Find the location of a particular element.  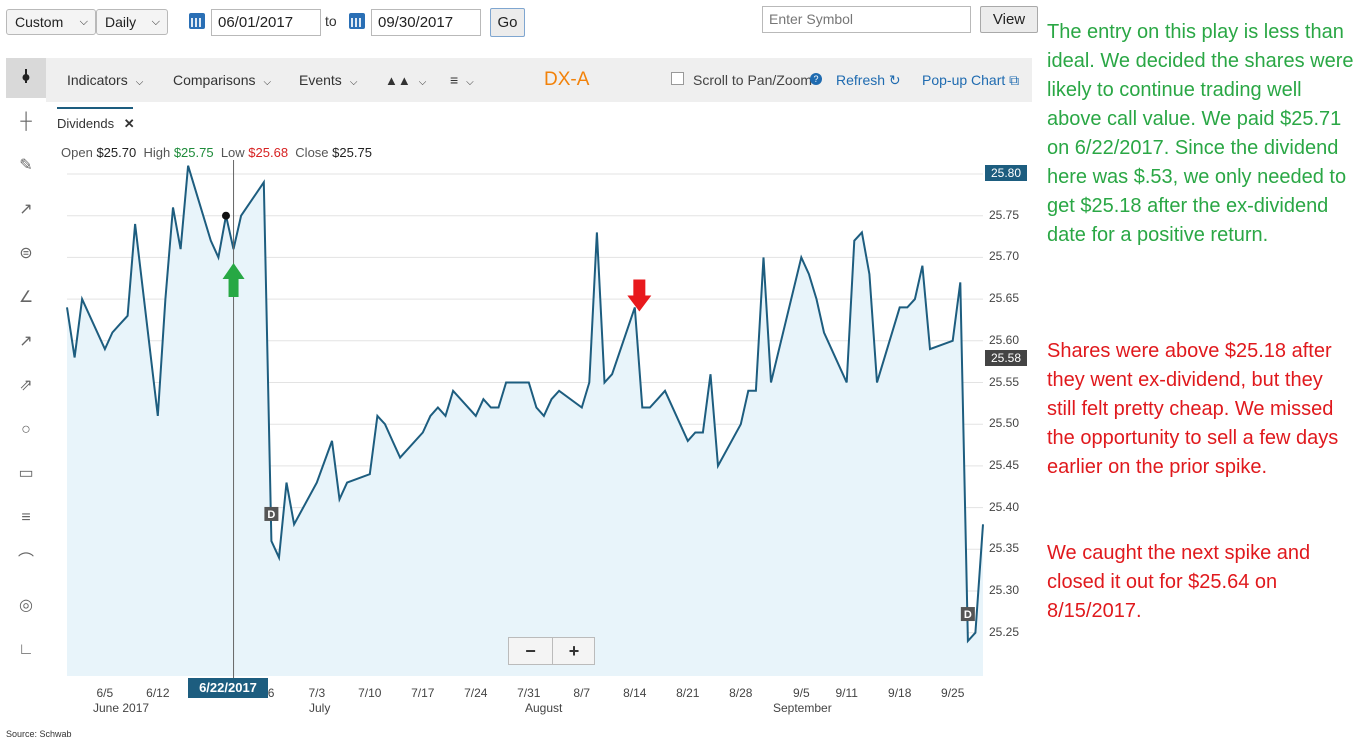

x-tick-label: 8/28 is located at coordinates (741, 693).